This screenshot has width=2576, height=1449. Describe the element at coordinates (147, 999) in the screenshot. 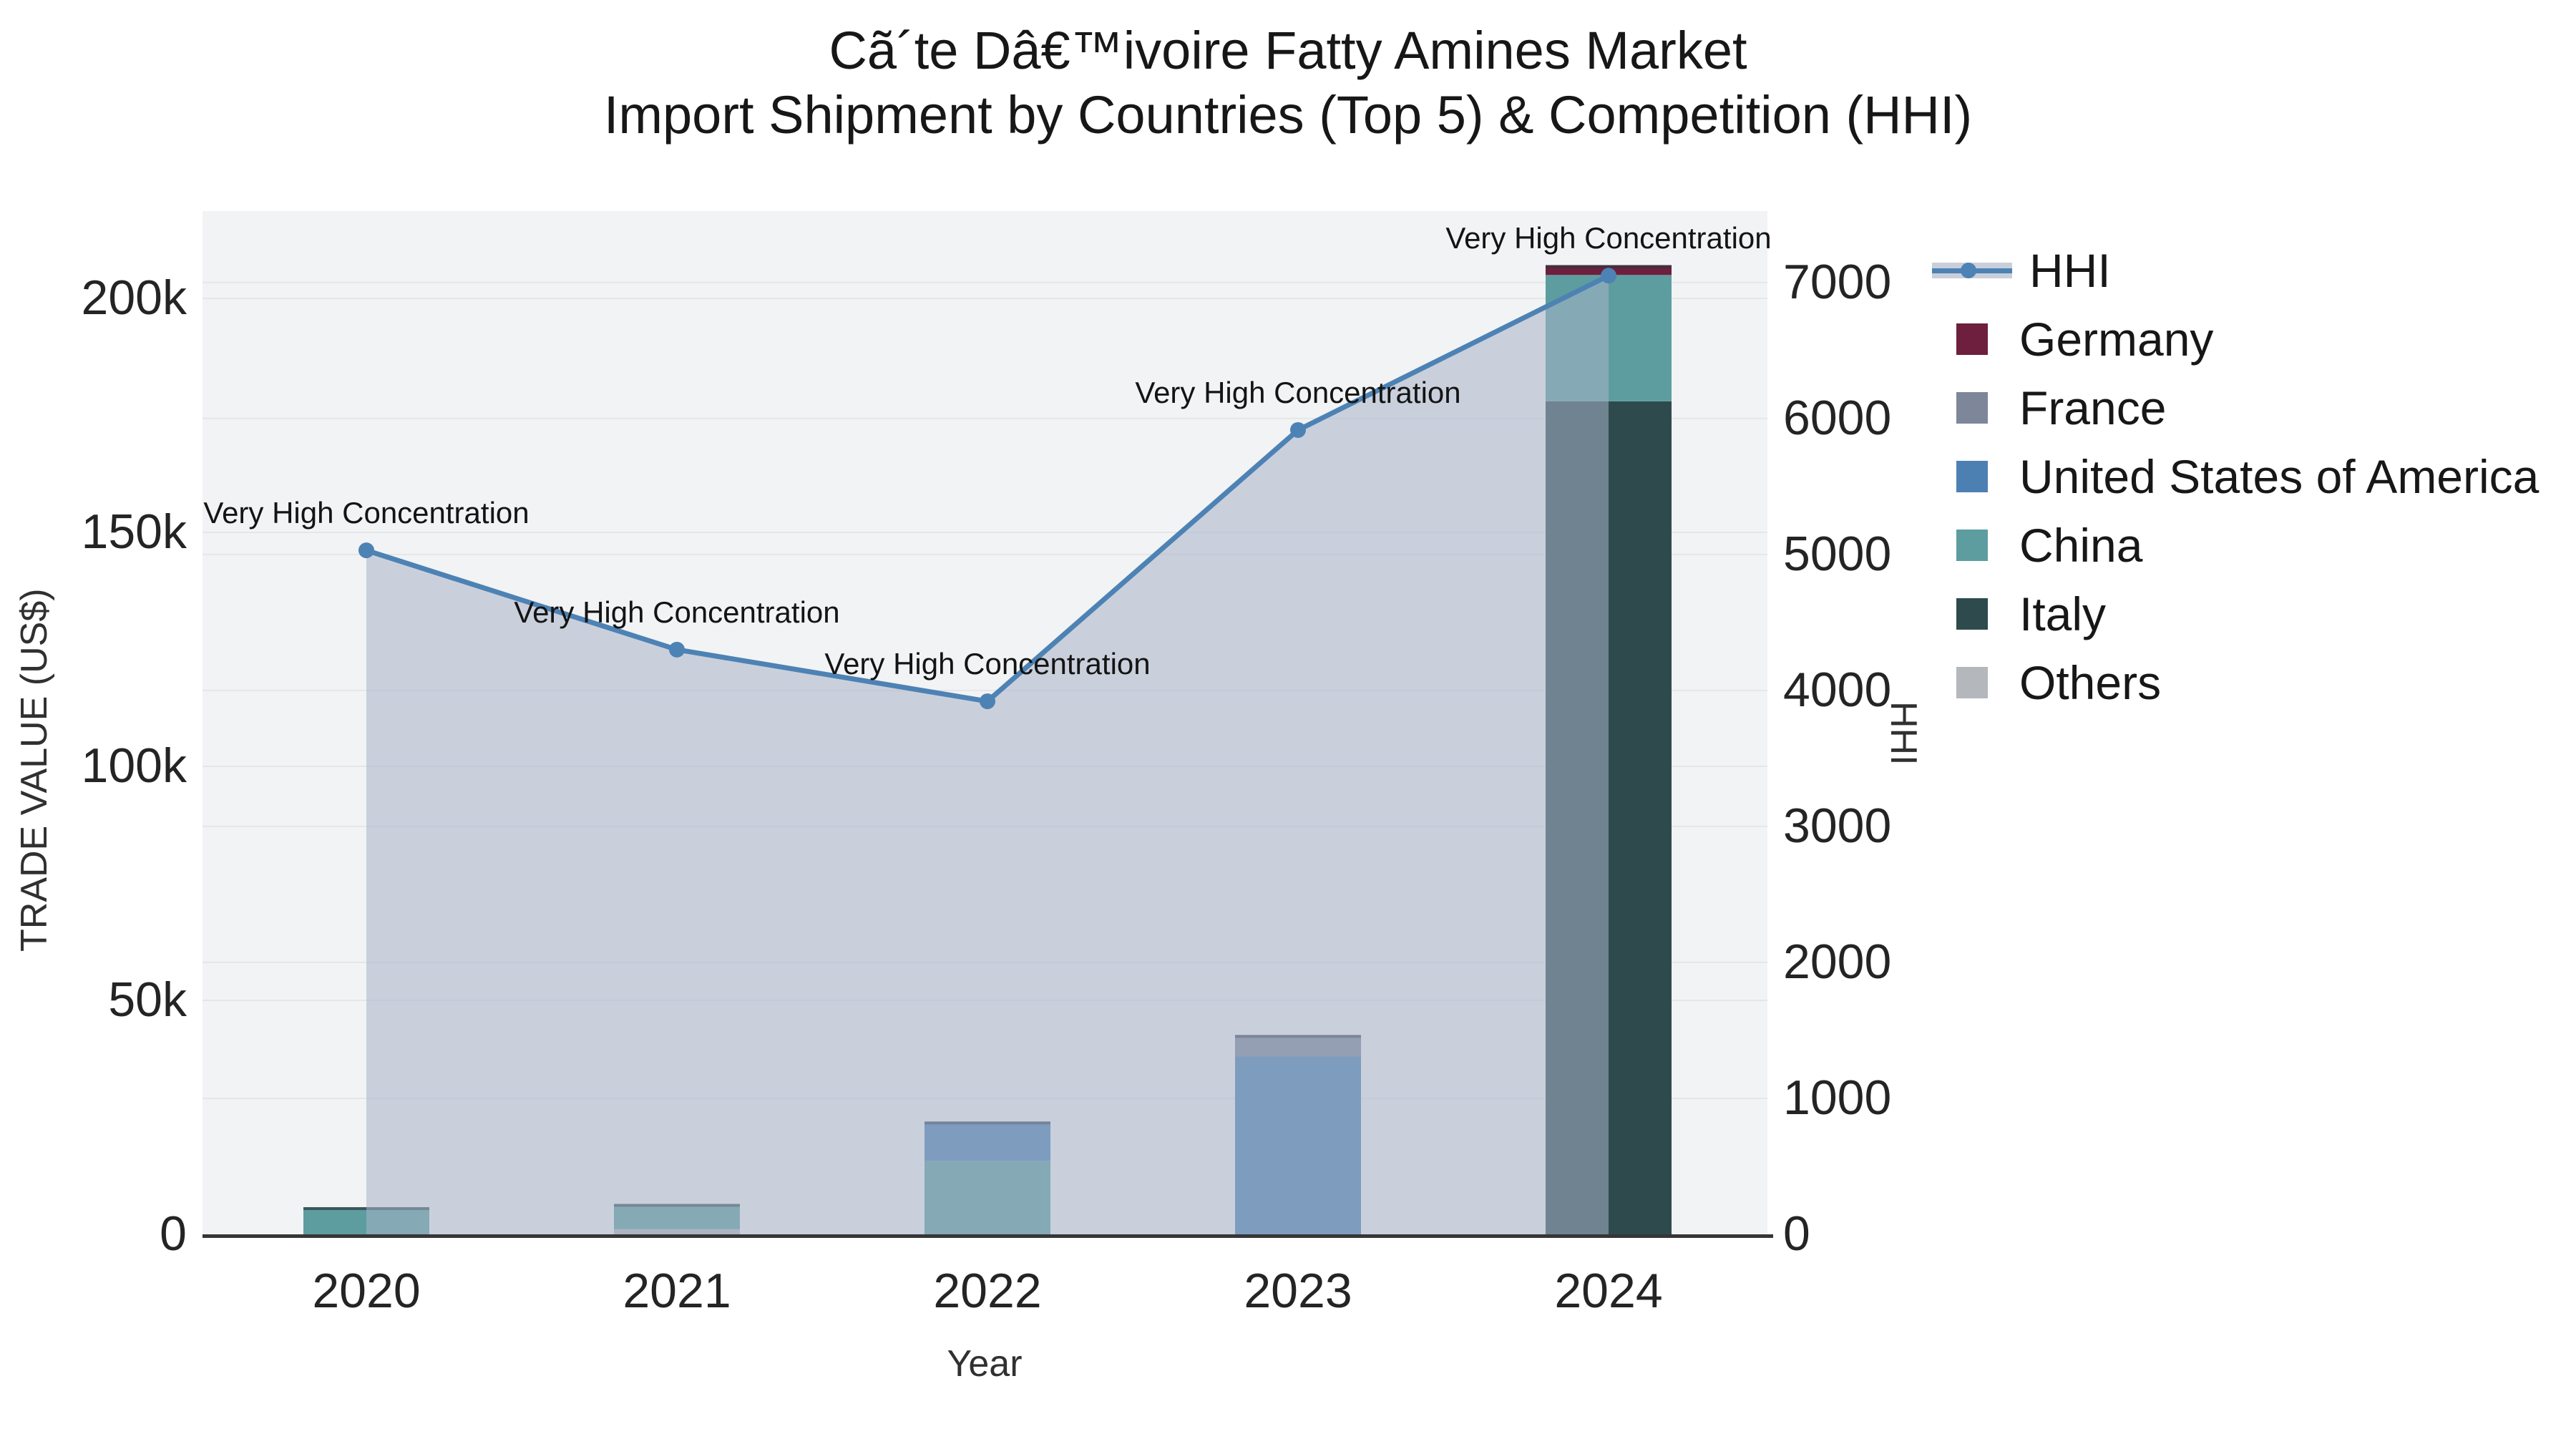

I see `y-left-tick-50k: 50k` at that location.